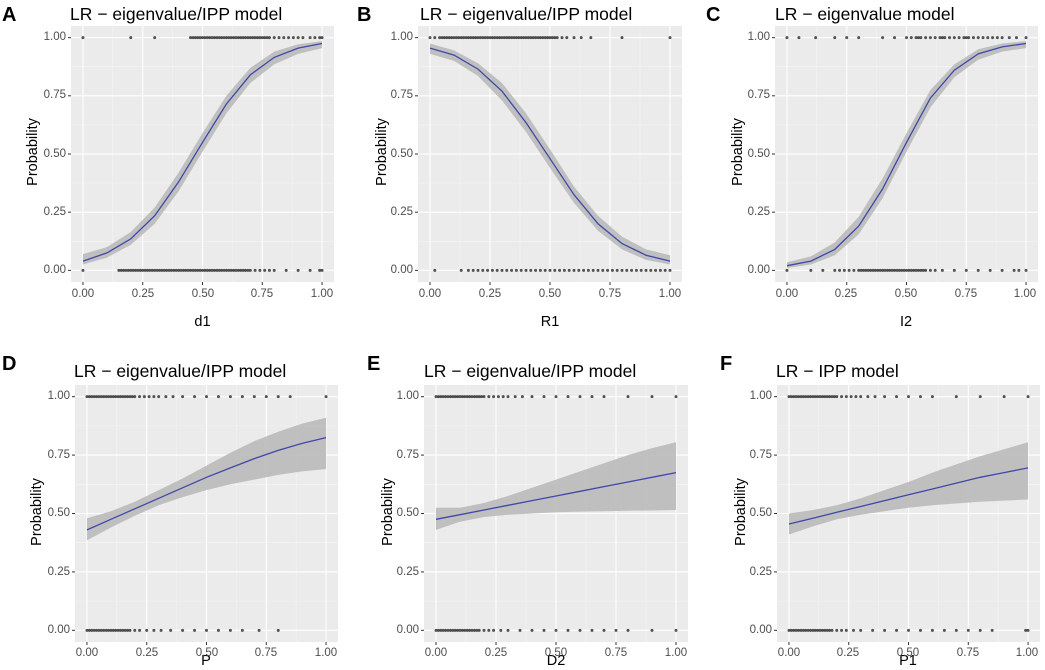  What do you see at coordinates (789, 653) in the screenshot?
I see `x-tick-label: 0.00` at bounding box center [789, 653].